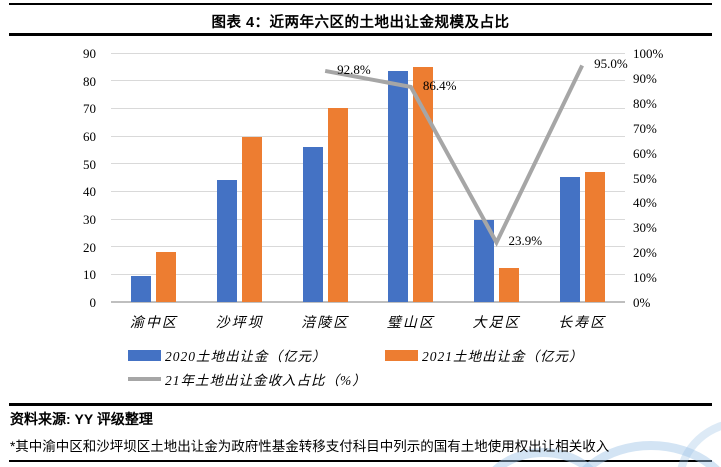 The width and height of the screenshot is (721, 467). Describe the element at coordinates (337, 204) in the screenshot. I see `bar-涪陵区-2021土地出让金（亿元）` at that location.